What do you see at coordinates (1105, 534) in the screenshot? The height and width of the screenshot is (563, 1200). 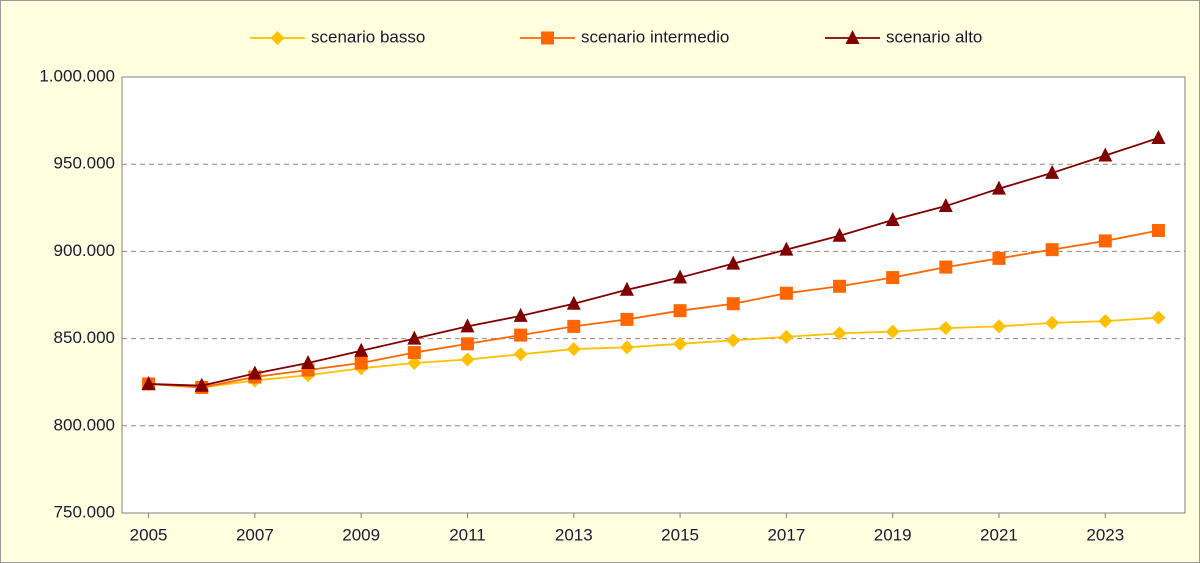 I see `x-tick-label: 2023` at bounding box center [1105, 534].